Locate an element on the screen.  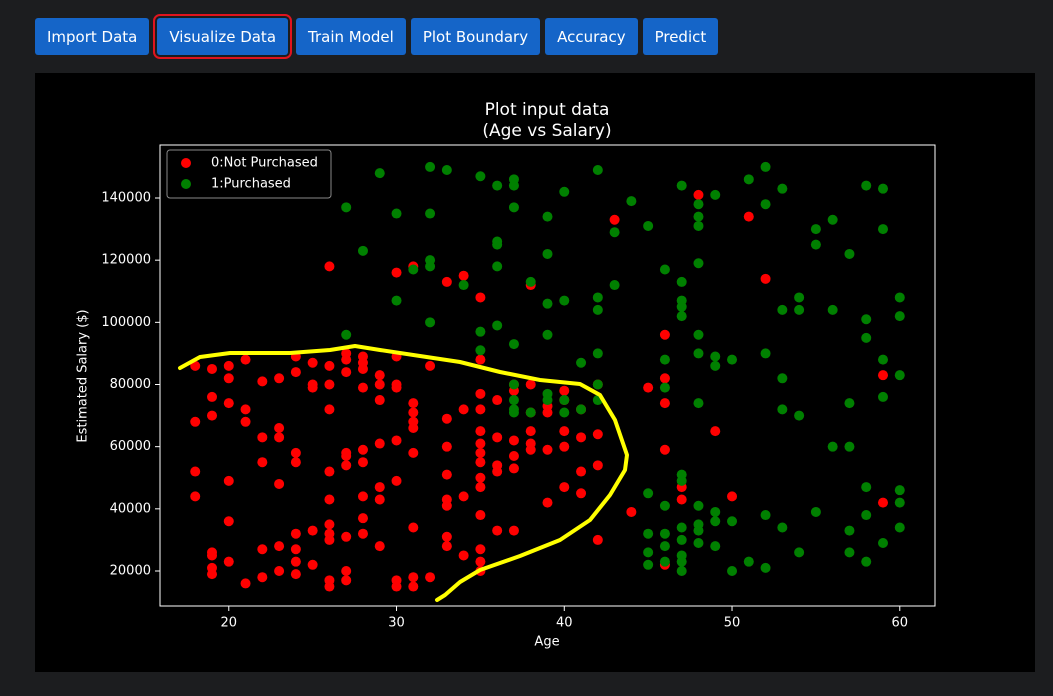
y-tick-label: 60000 is located at coordinates (130, 446).